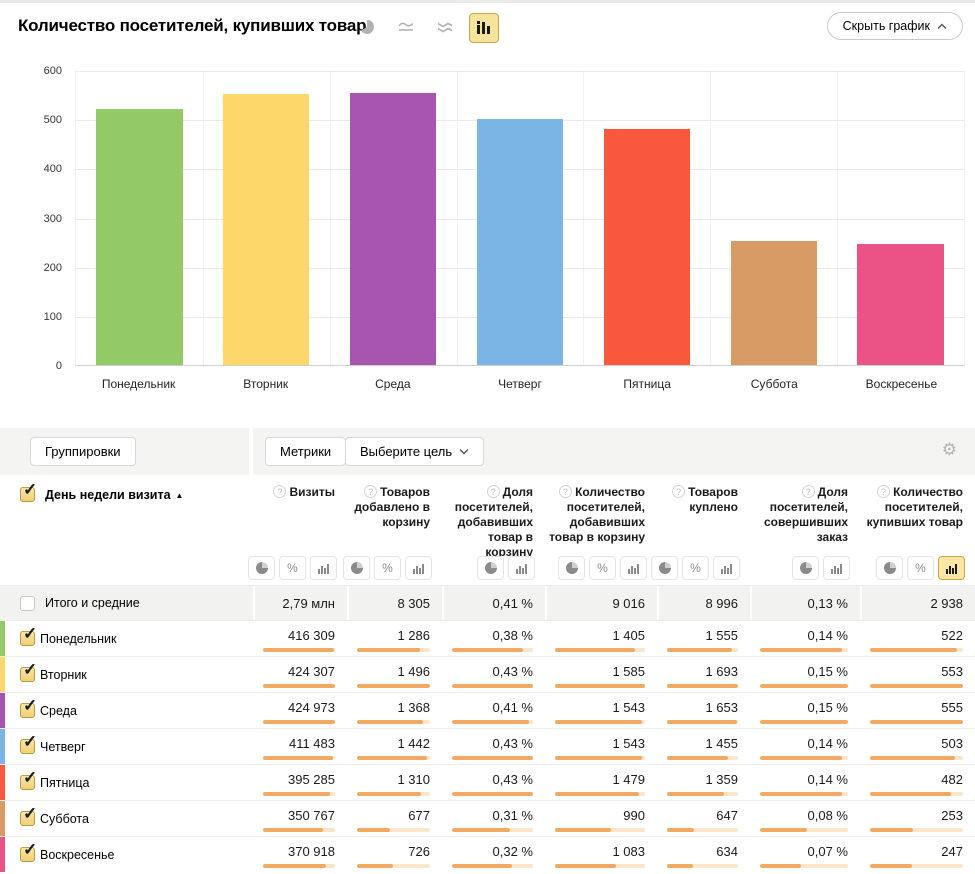 Image resolution: width=975 pixels, height=874 pixels. Describe the element at coordinates (192, 25) in the screenshot. I see `page-title: Количество посетителей, купивших товар` at that location.